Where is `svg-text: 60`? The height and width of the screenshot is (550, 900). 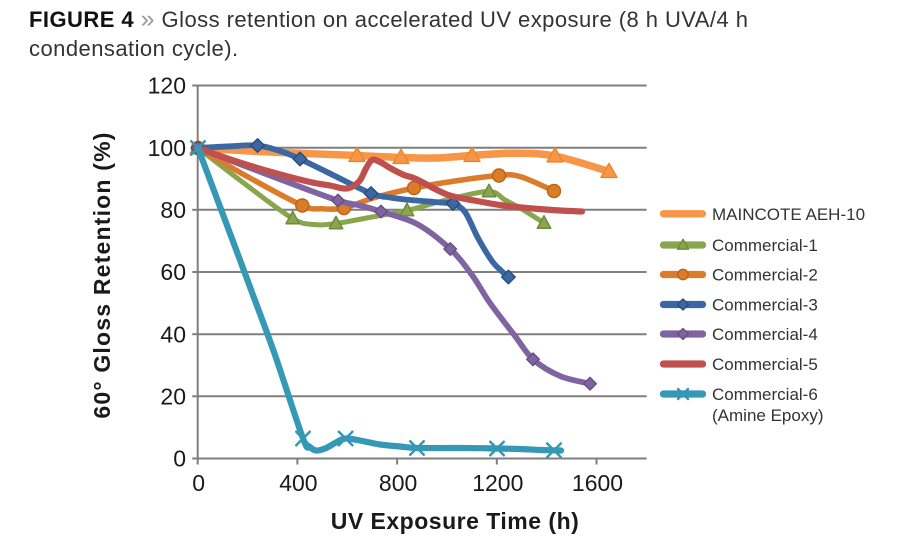
svg-text: 60 is located at coordinates (173, 272).